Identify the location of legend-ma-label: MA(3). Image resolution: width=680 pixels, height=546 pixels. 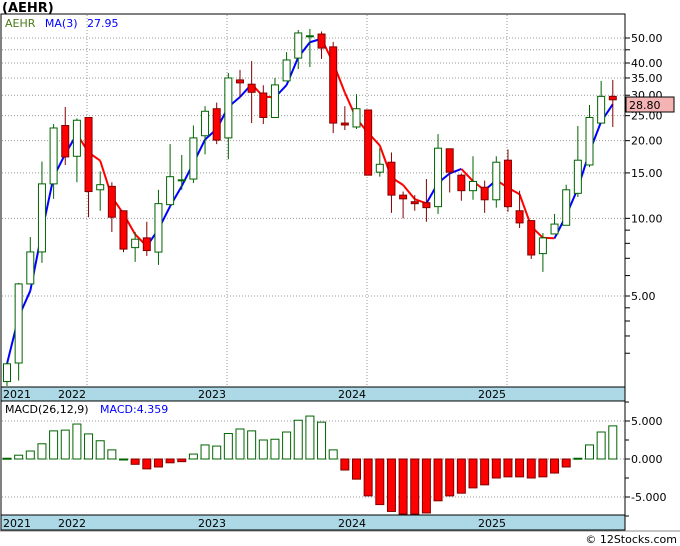
(61, 23).